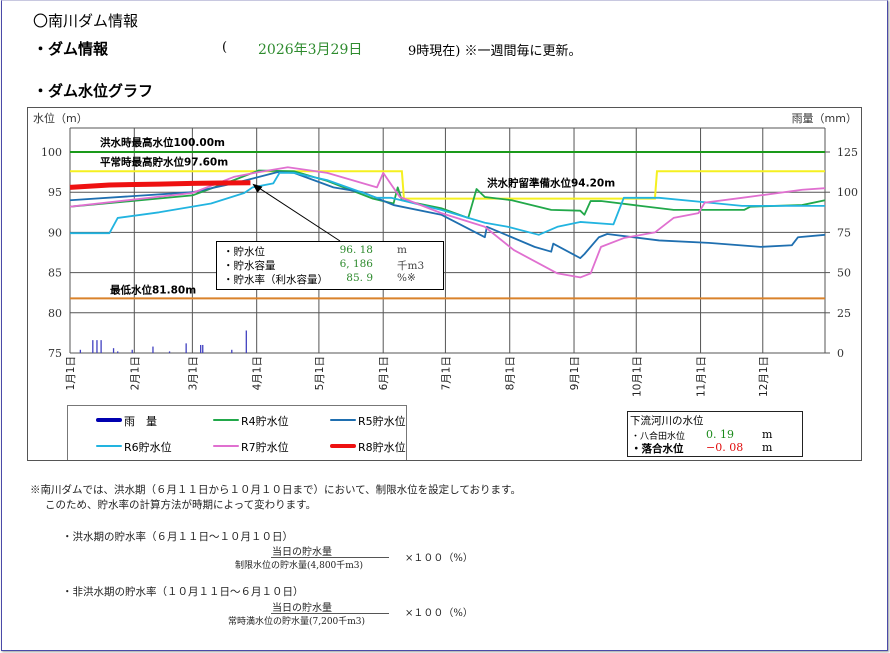 The image size is (890, 653). What do you see at coordinates (265, 447) in the screenshot?
I see `legend-label: R7貯水位` at bounding box center [265, 447].